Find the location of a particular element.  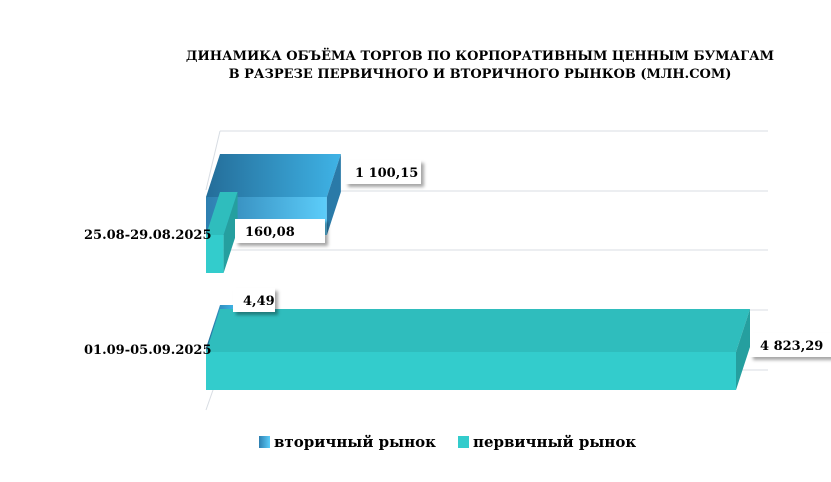

legend-swatch-secondary is located at coordinates (264, 442).